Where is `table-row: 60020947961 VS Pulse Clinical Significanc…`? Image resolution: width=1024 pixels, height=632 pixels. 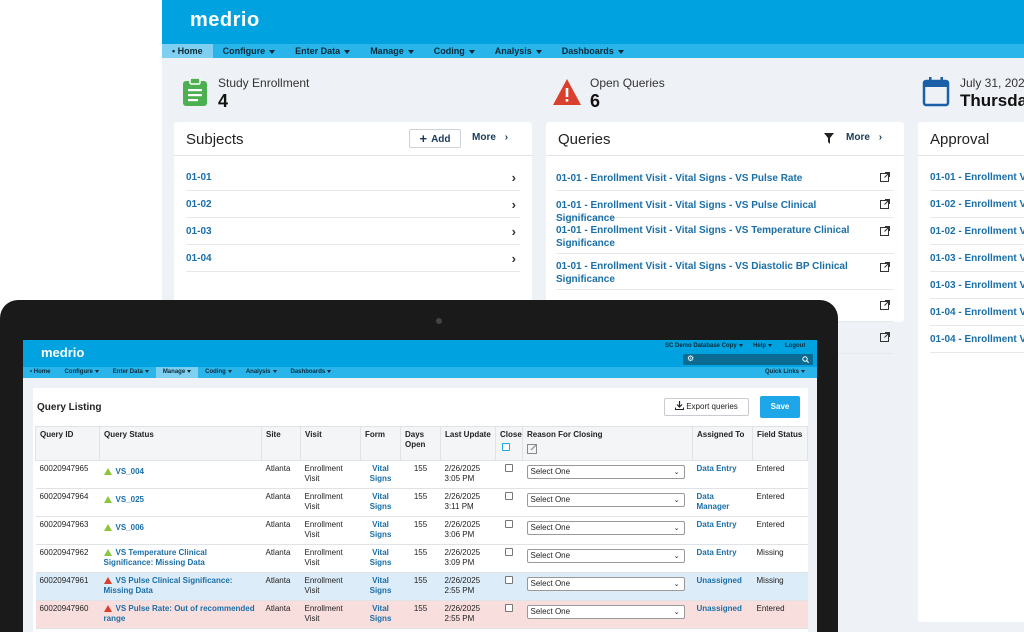
table-row: 60020947961 VS Pulse Clinical Significanc… is located at coordinates (421, 586).